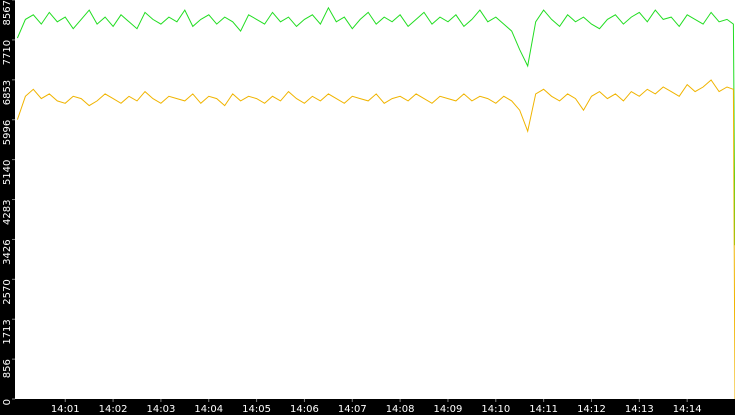  Describe the element at coordinates (7, 52) in the screenshot. I see `y-tick-label: 7710` at that location.